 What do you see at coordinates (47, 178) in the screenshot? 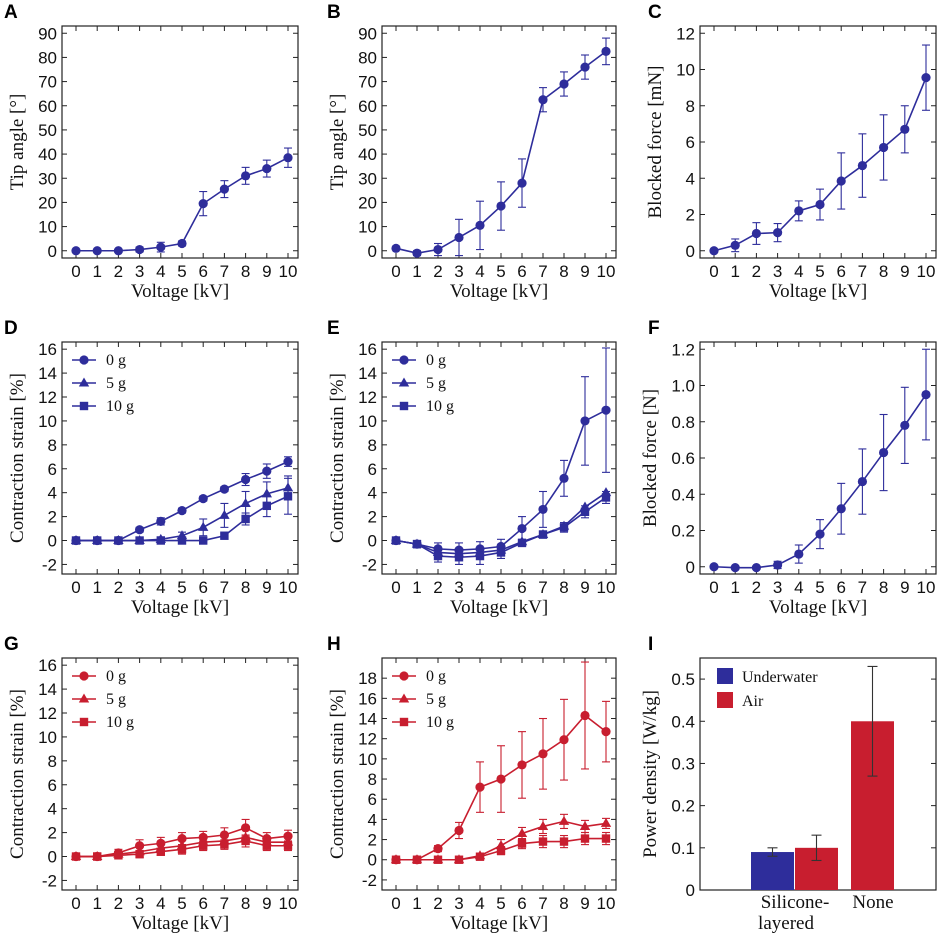
I see `y-tick-label: 30` at bounding box center [47, 178].